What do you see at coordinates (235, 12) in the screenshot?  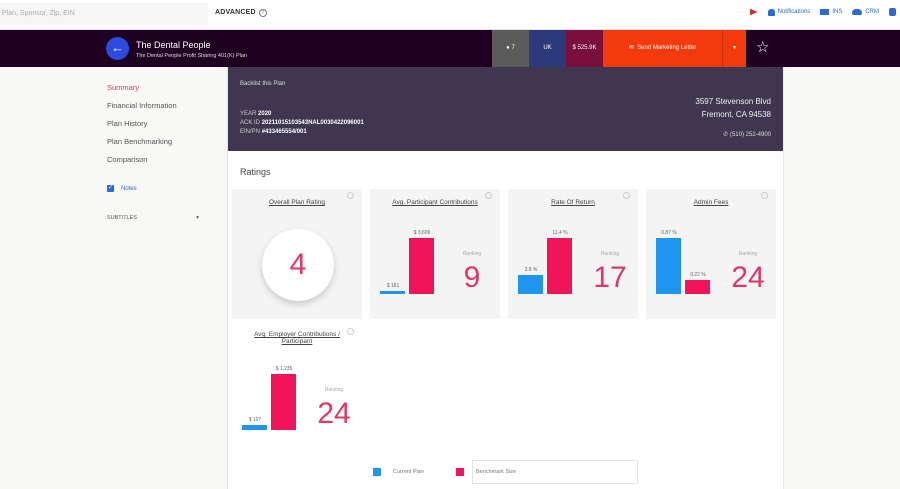 I see `advanced-label: ADVANCED` at bounding box center [235, 12].